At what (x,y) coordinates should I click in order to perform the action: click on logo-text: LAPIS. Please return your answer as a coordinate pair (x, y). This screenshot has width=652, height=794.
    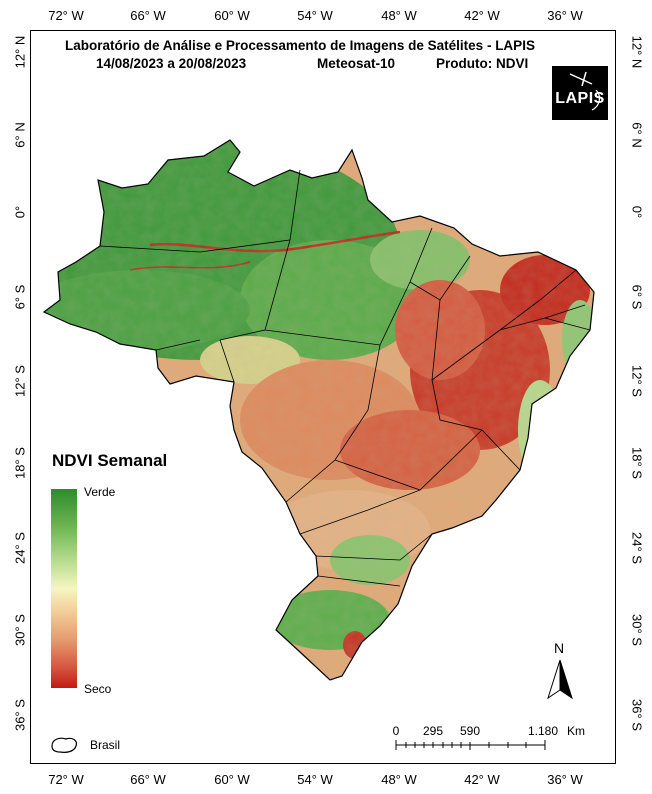
    Looking at the image, I should click on (580, 98).